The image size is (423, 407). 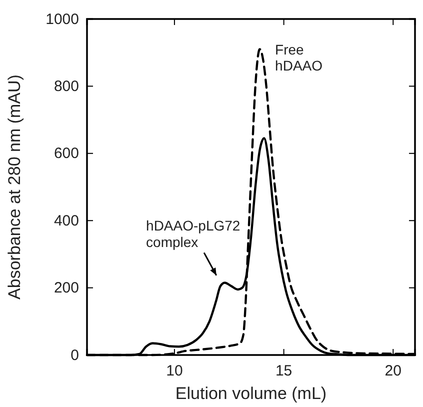 I want to click on annotation: Free hDAAO, so click(x=299, y=57).